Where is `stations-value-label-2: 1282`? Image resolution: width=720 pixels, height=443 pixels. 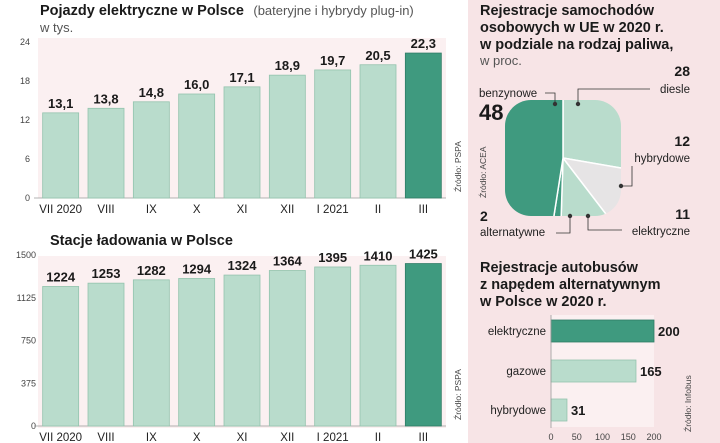 stations-value-label-2: 1282 is located at coordinates (151, 270).